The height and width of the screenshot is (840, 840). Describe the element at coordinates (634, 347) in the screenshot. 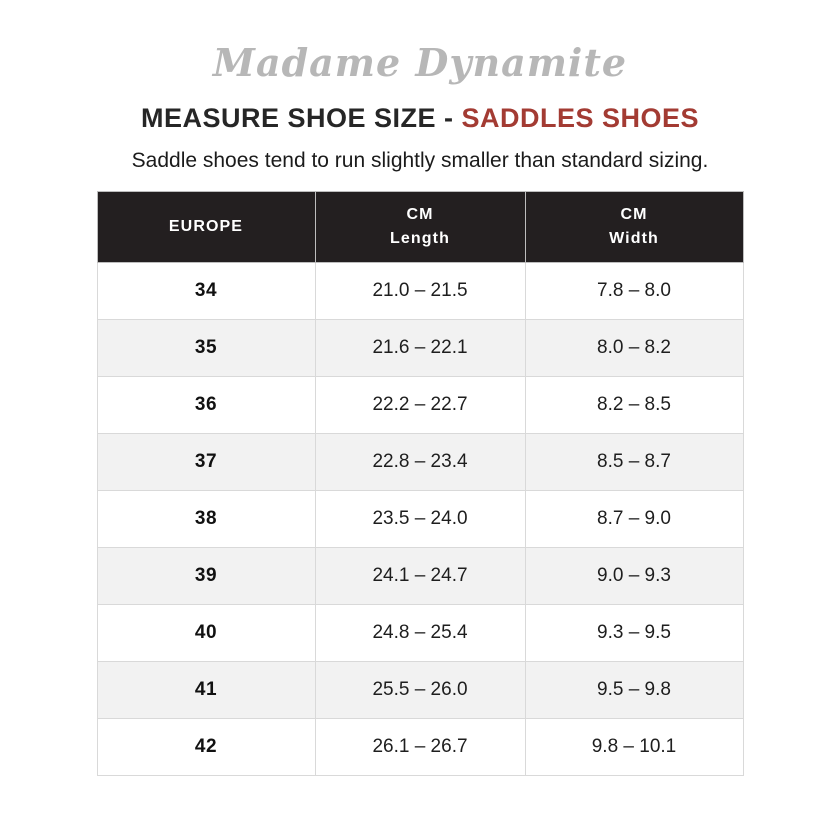

I see `cm-width-cell: 8.0 – 8.2` at that location.